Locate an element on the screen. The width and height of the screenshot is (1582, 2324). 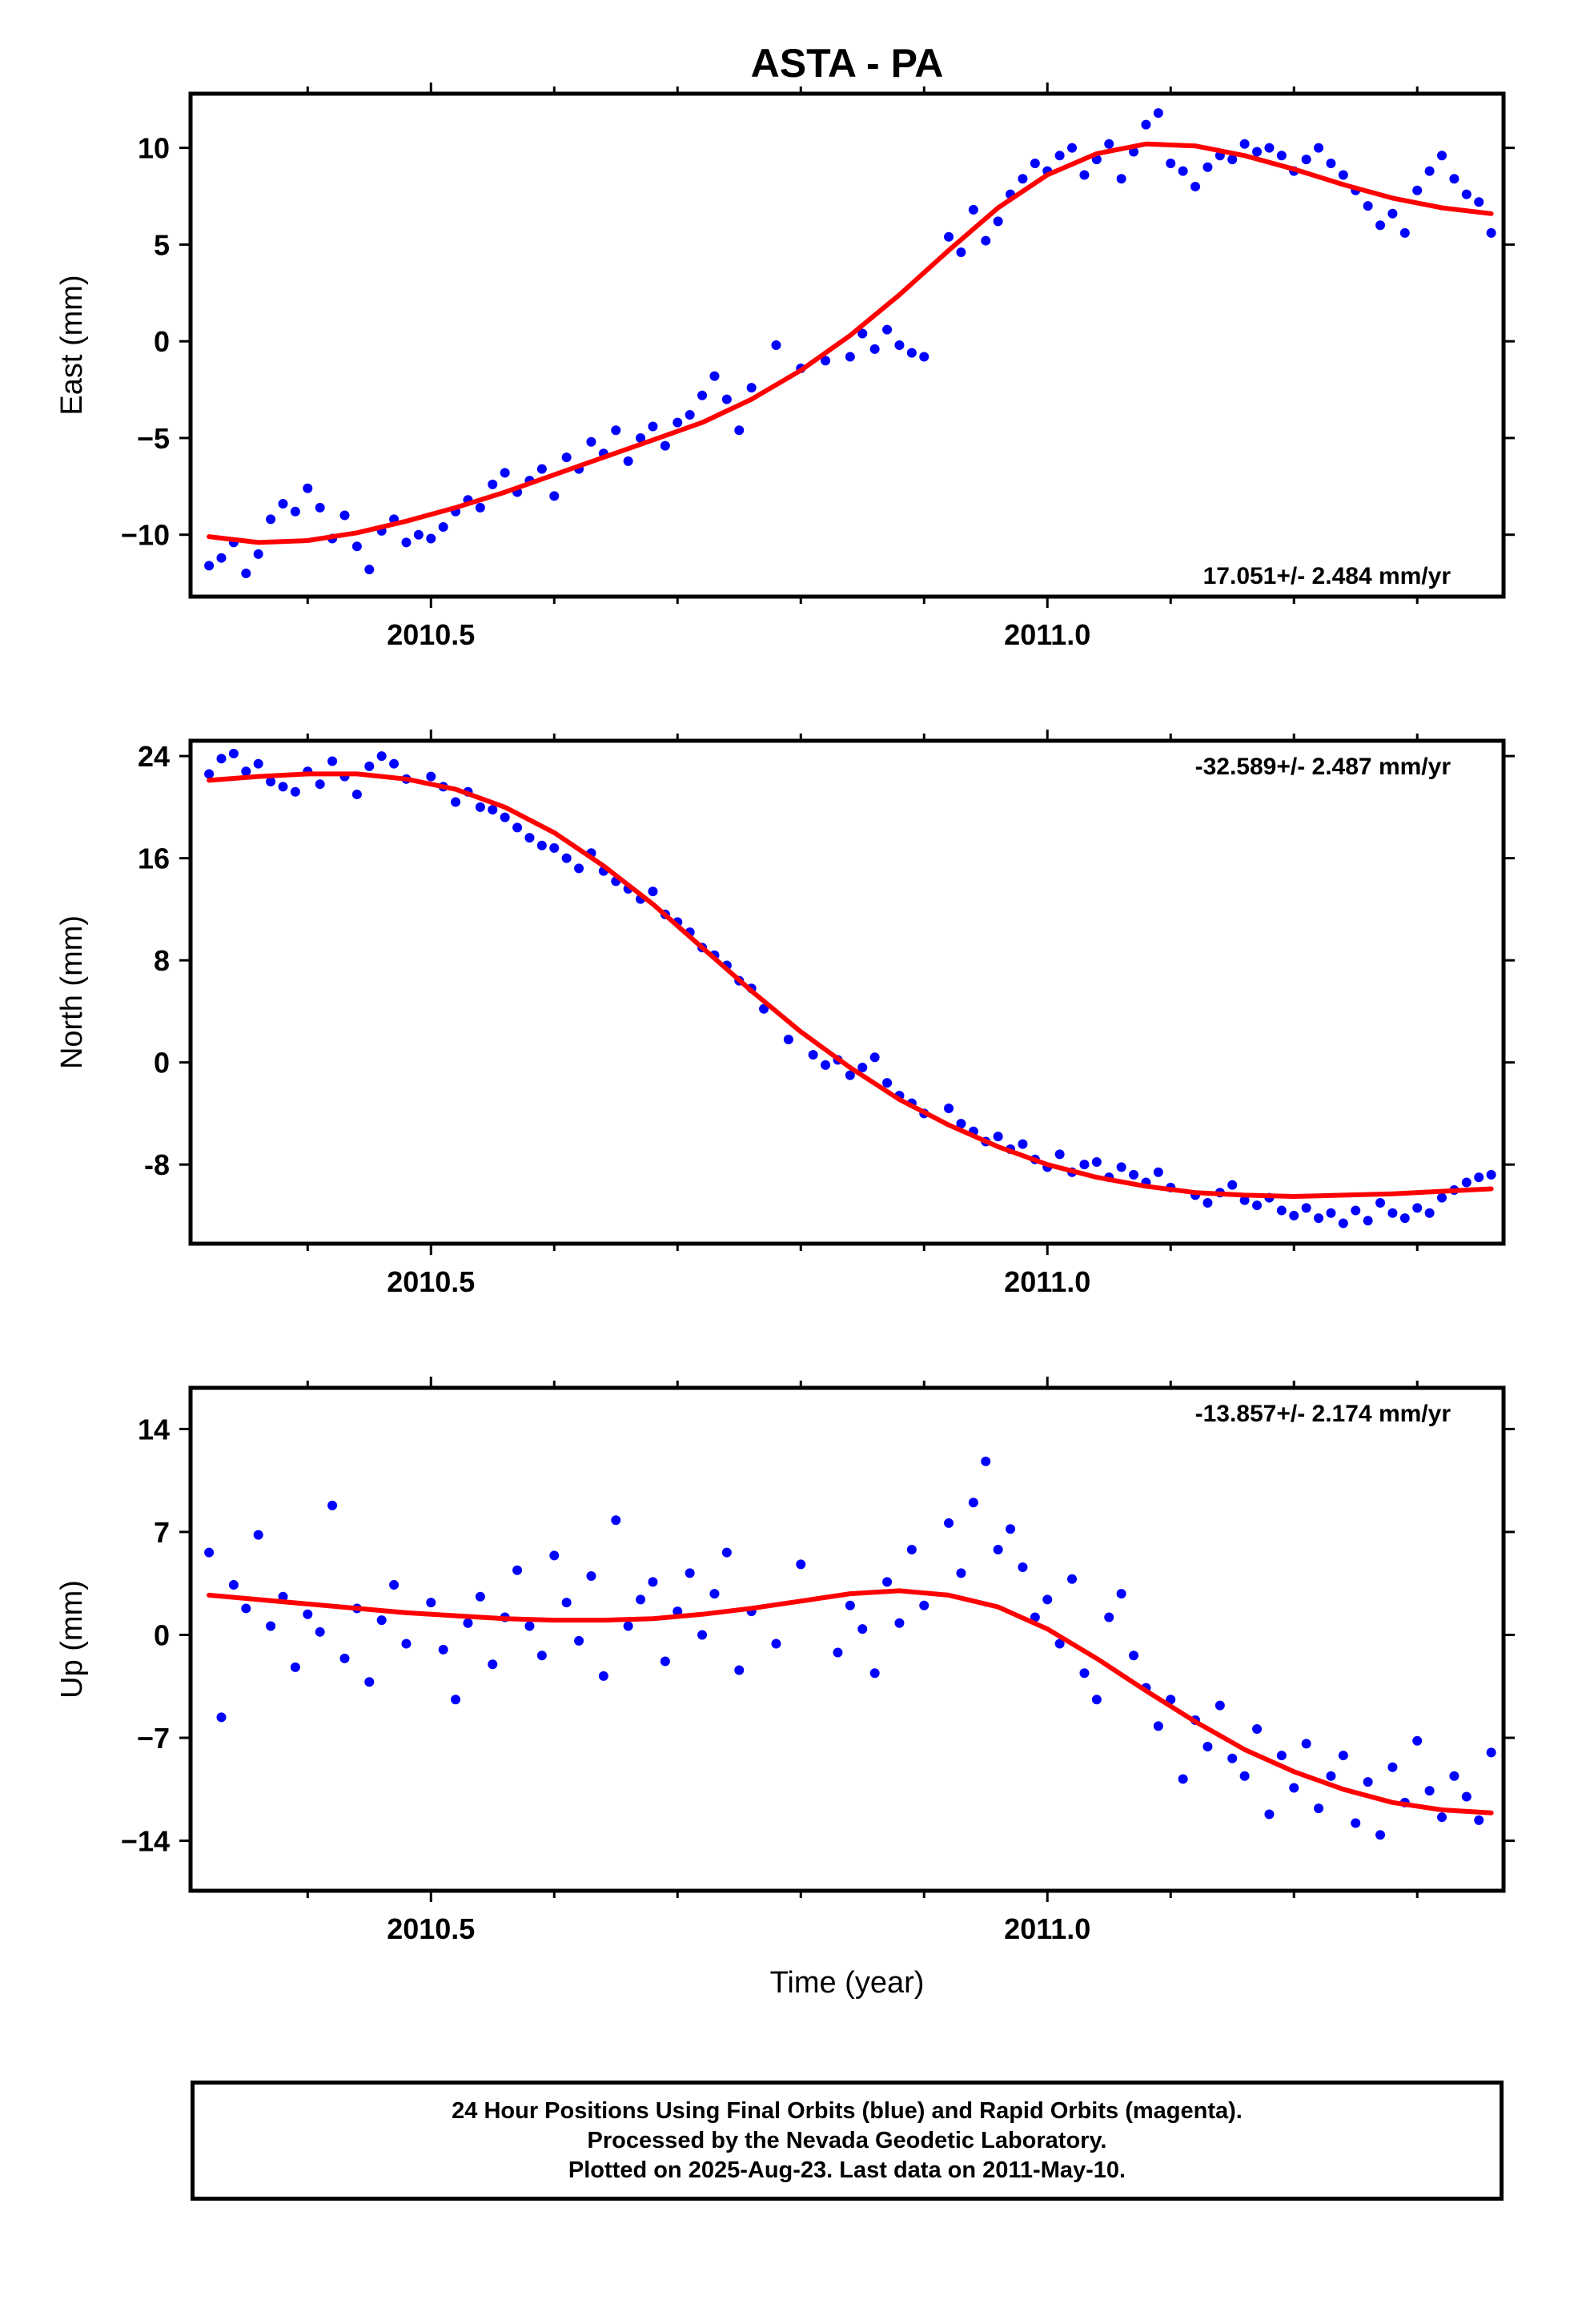
up-xtick-label: 2011.0 is located at coordinates (1047, 1929).